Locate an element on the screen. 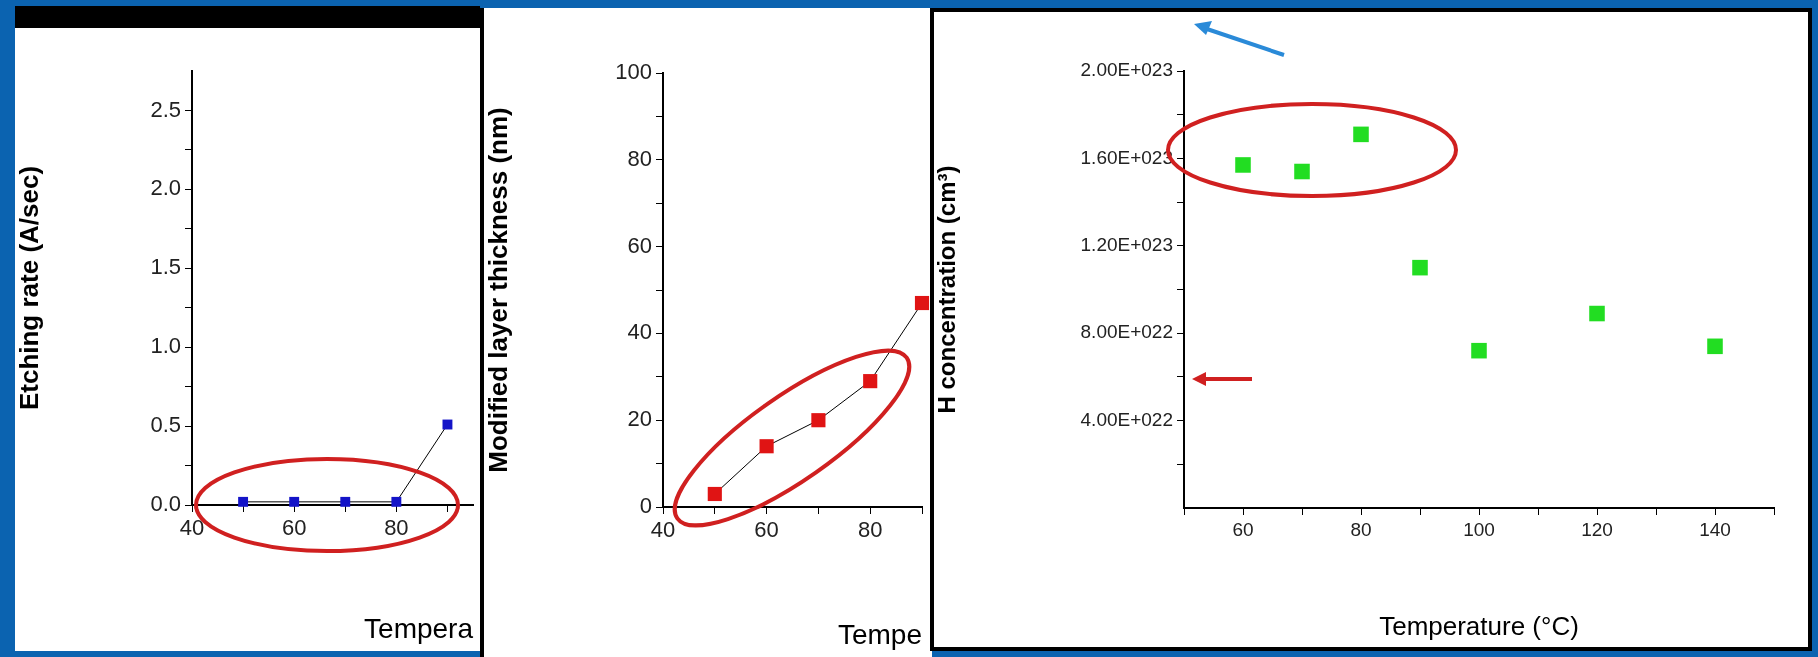 Image resolution: width=1818 pixels, height=657 pixels. y-tick-label: 2.00E+023 is located at coordinates (1126, 70).